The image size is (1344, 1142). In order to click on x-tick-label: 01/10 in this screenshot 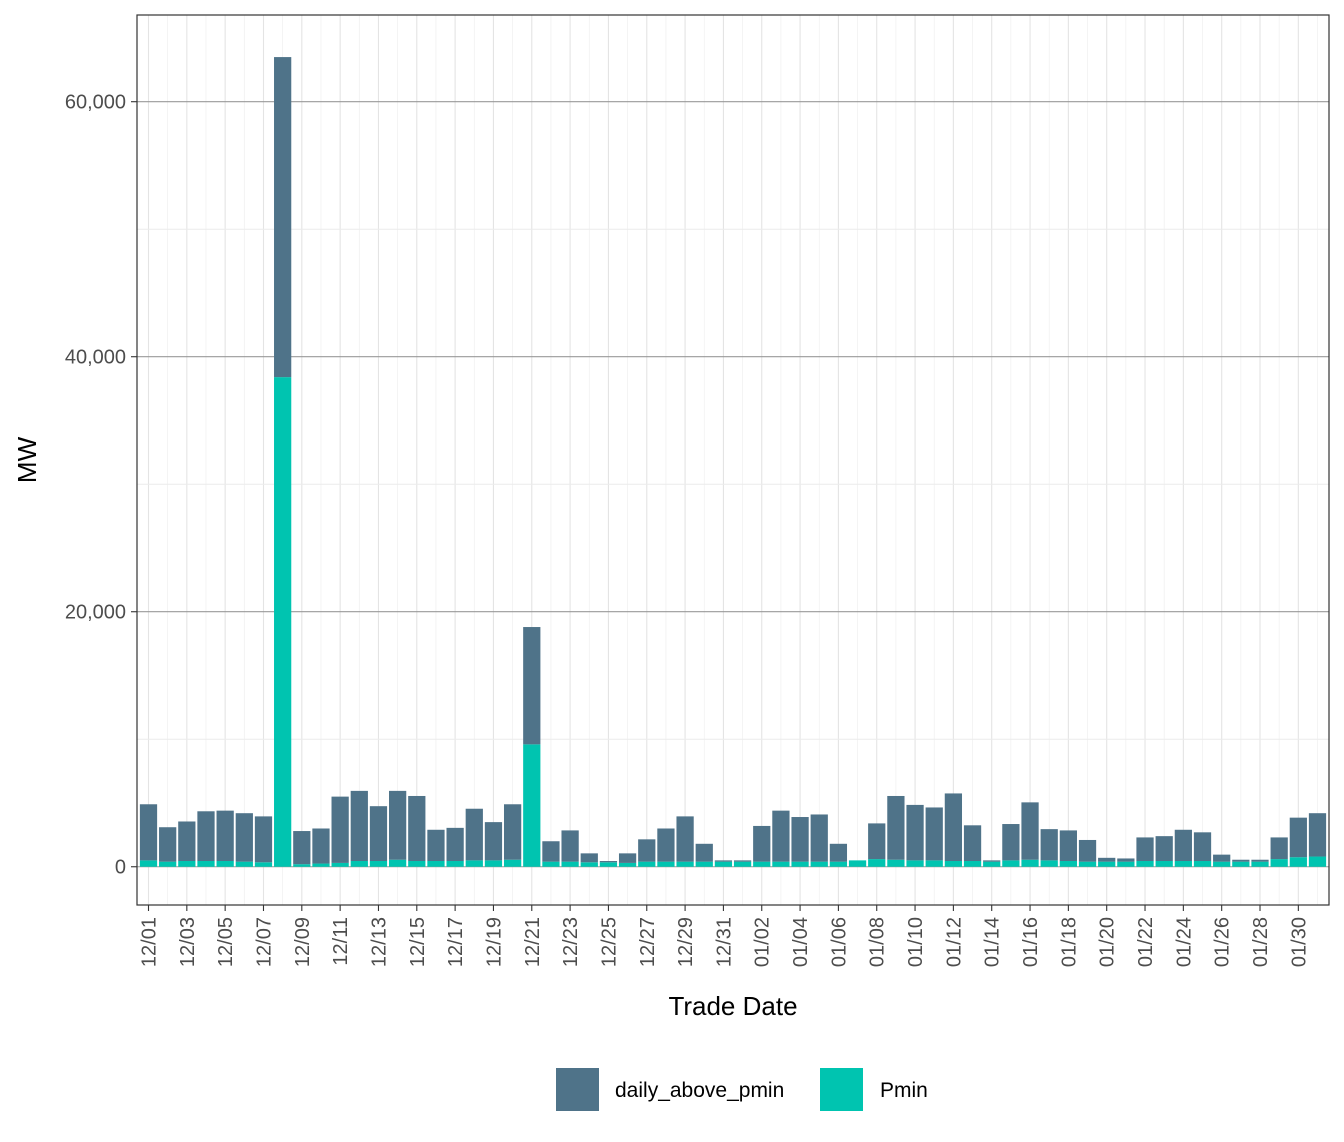, I will do `click(916, 942)`.